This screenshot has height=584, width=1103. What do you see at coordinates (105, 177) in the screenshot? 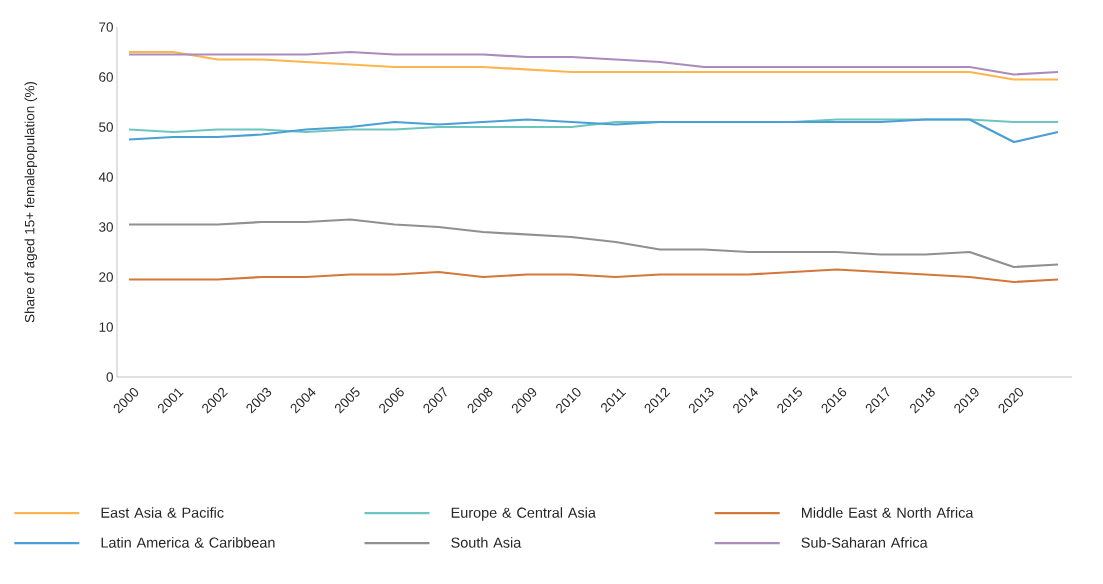
I see `y-tick-label: 40` at bounding box center [105, 177].